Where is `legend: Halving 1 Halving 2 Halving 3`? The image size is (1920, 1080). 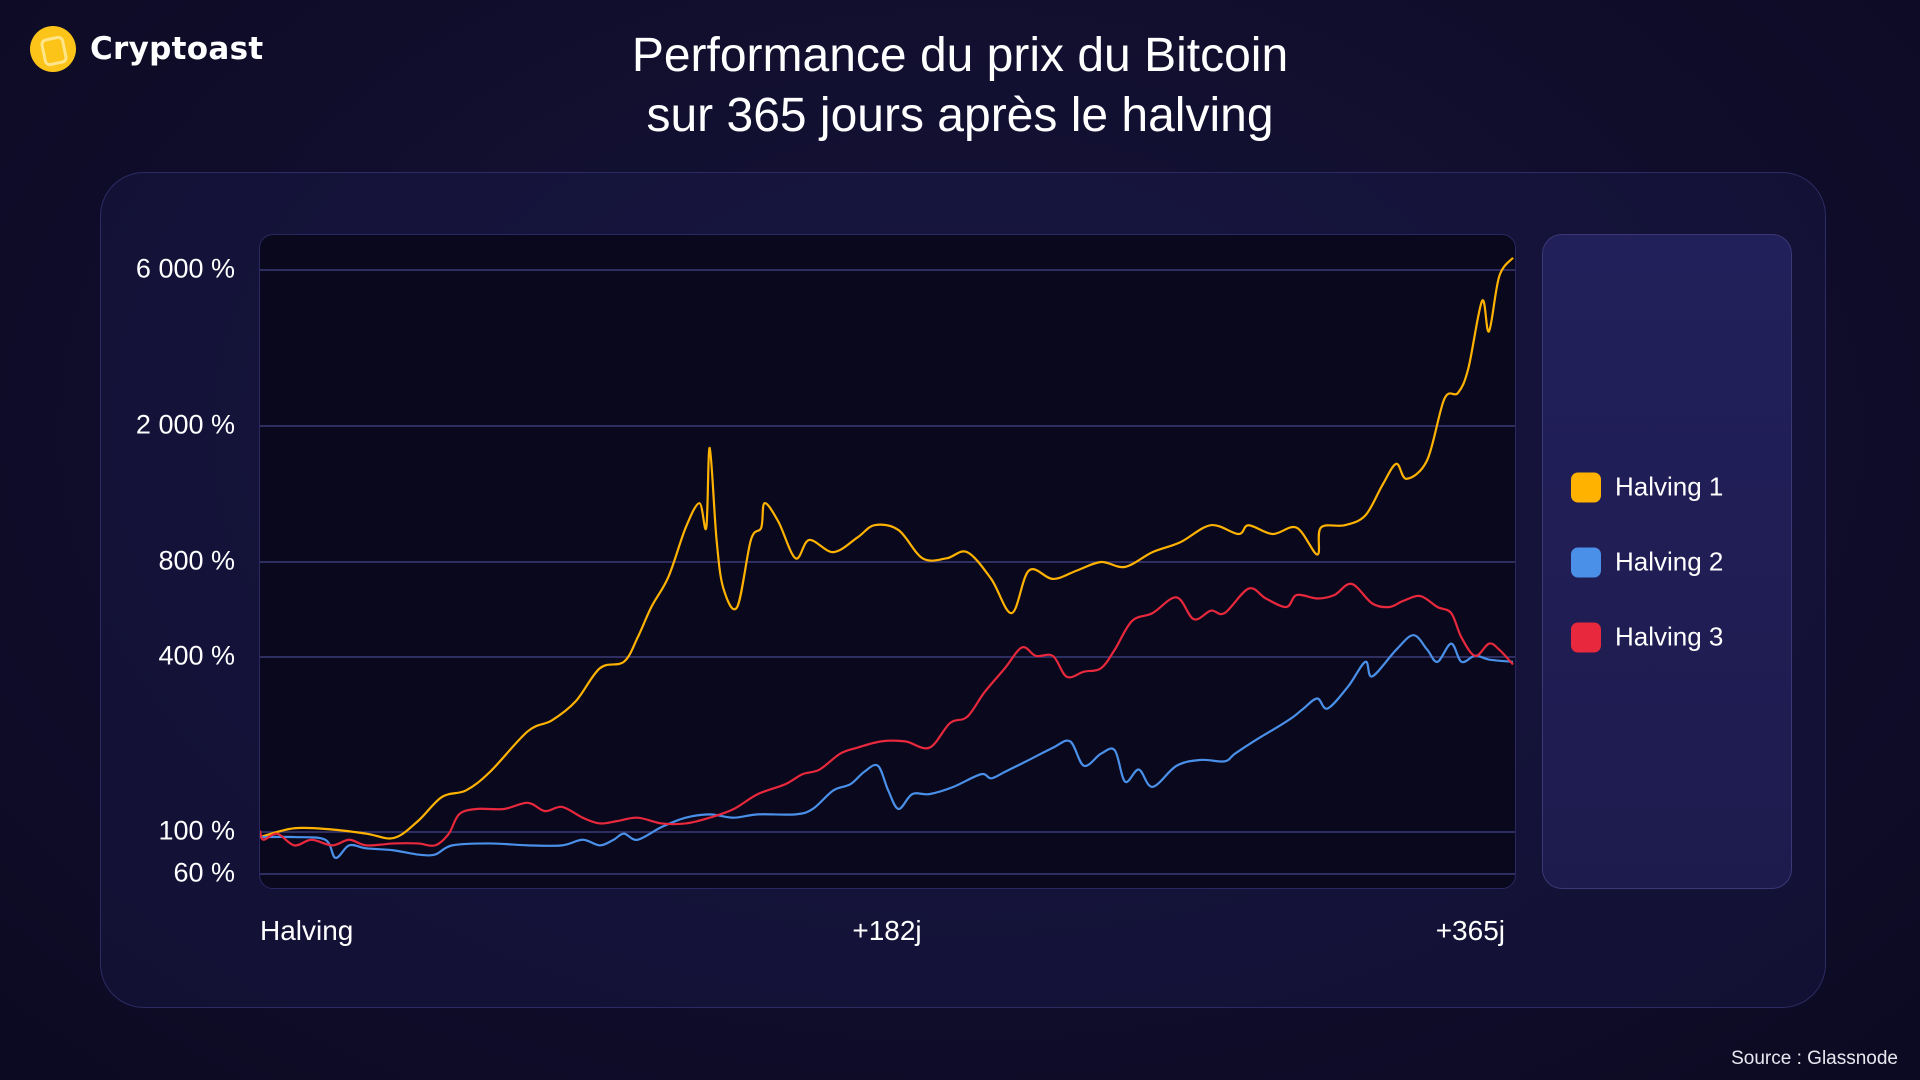
legend: Halving 1 Halving 2 Halving 3 is located at coordinates (1667, 561).